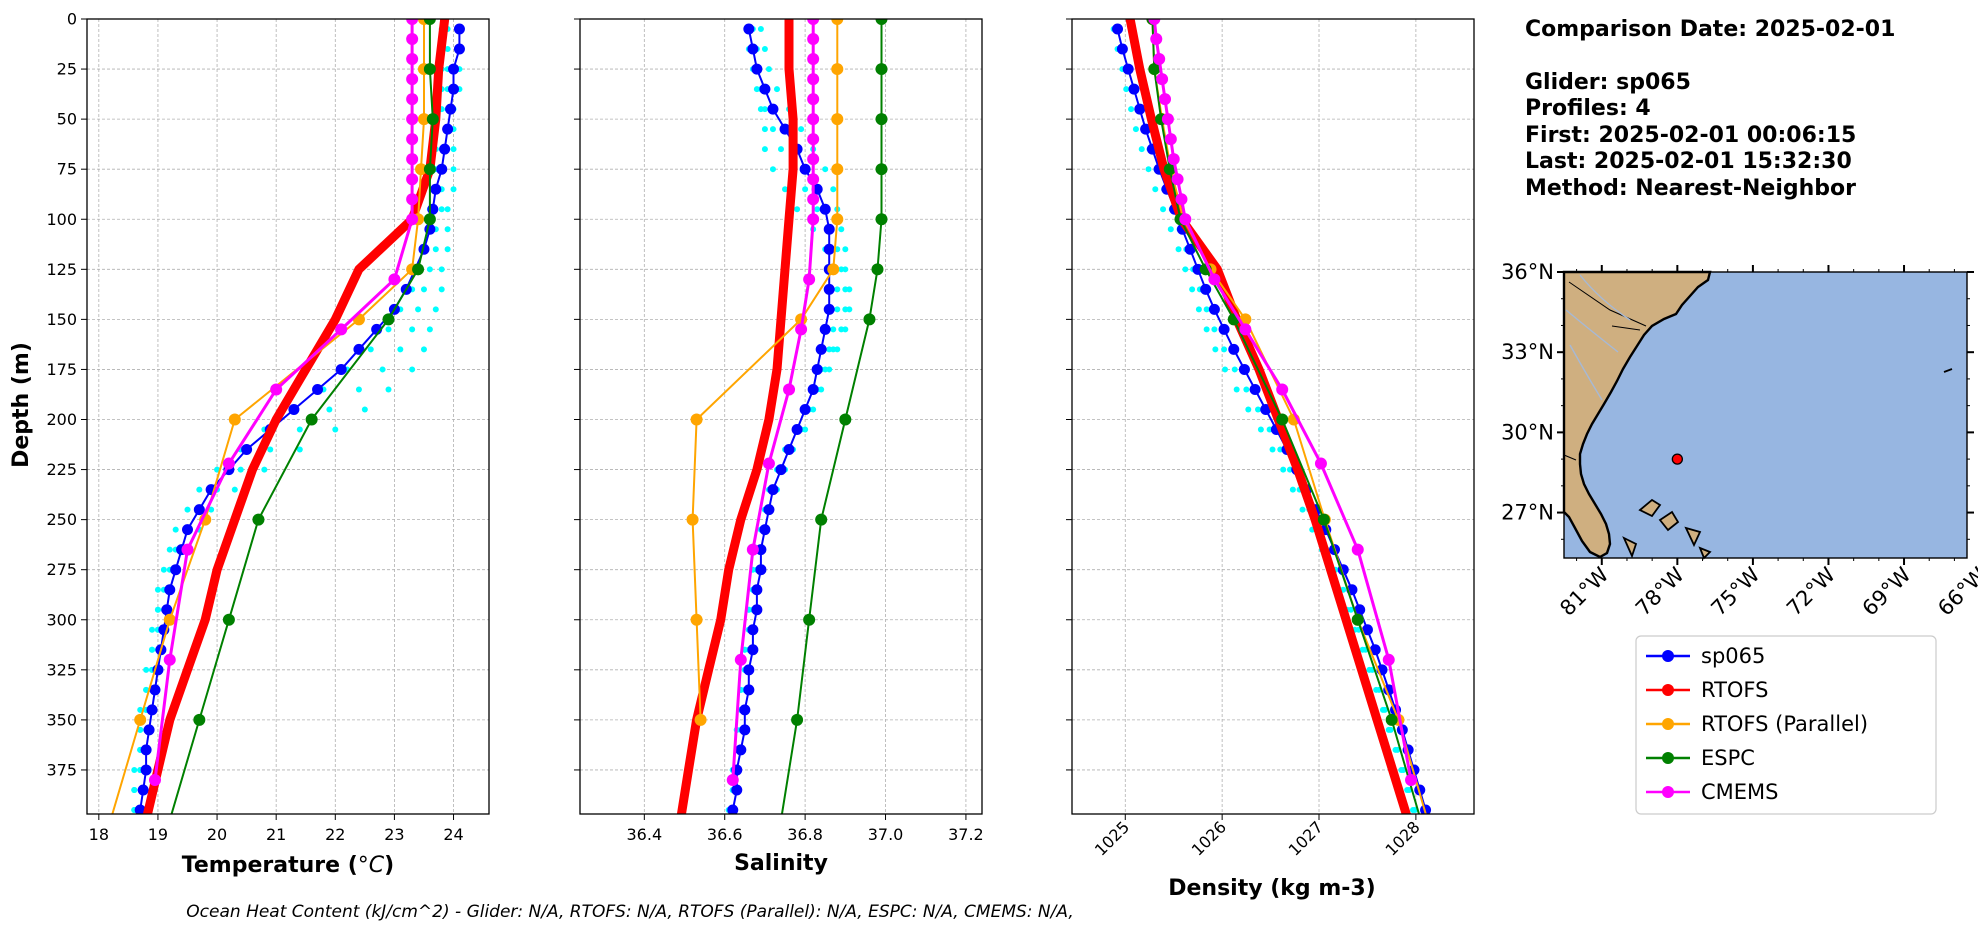 The image size is (1978, 934). I want to click on x-tick-label: 36.8, so click(805, 834).